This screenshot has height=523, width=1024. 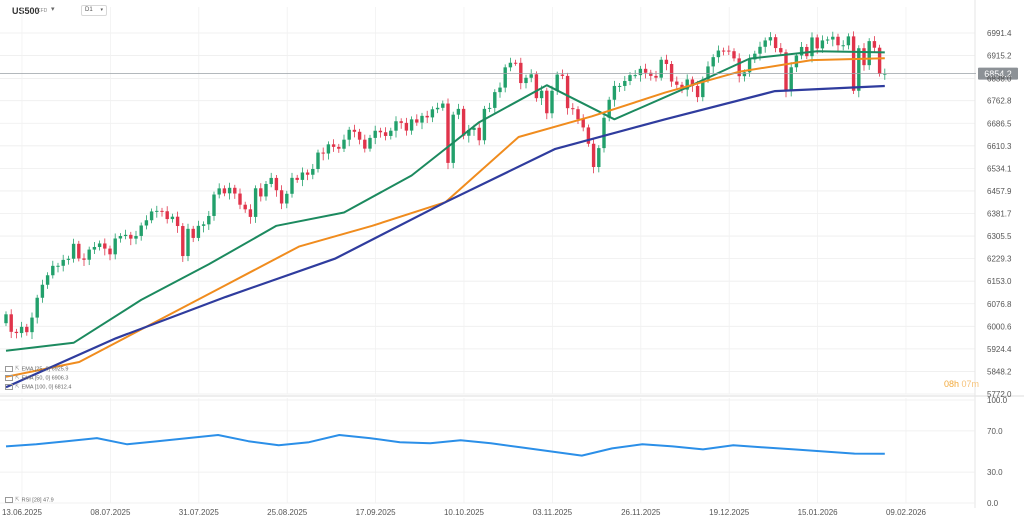 What do you see at coordinates (729, 512) in the screenshot?
I see `x-tick-label: 19.12.2025` at bounding box center [729, 512].